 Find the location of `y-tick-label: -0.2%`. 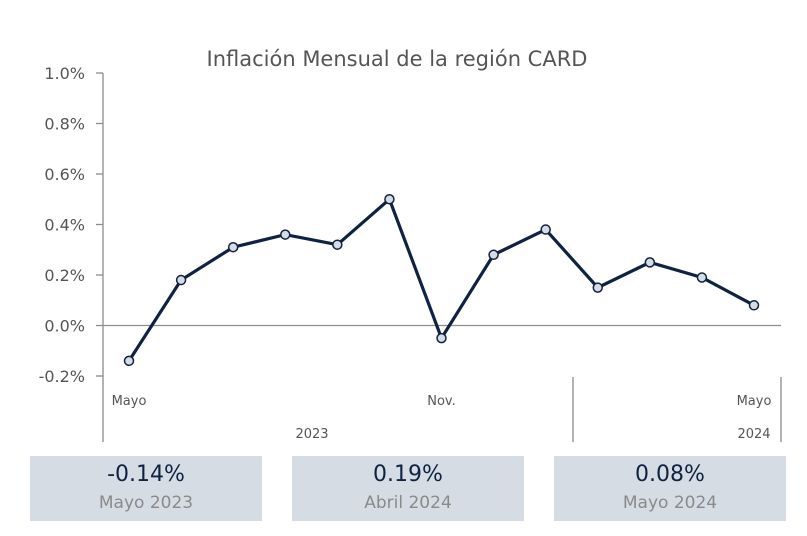

y-tick-label: -0.2% is located at coordinates (62, 376).